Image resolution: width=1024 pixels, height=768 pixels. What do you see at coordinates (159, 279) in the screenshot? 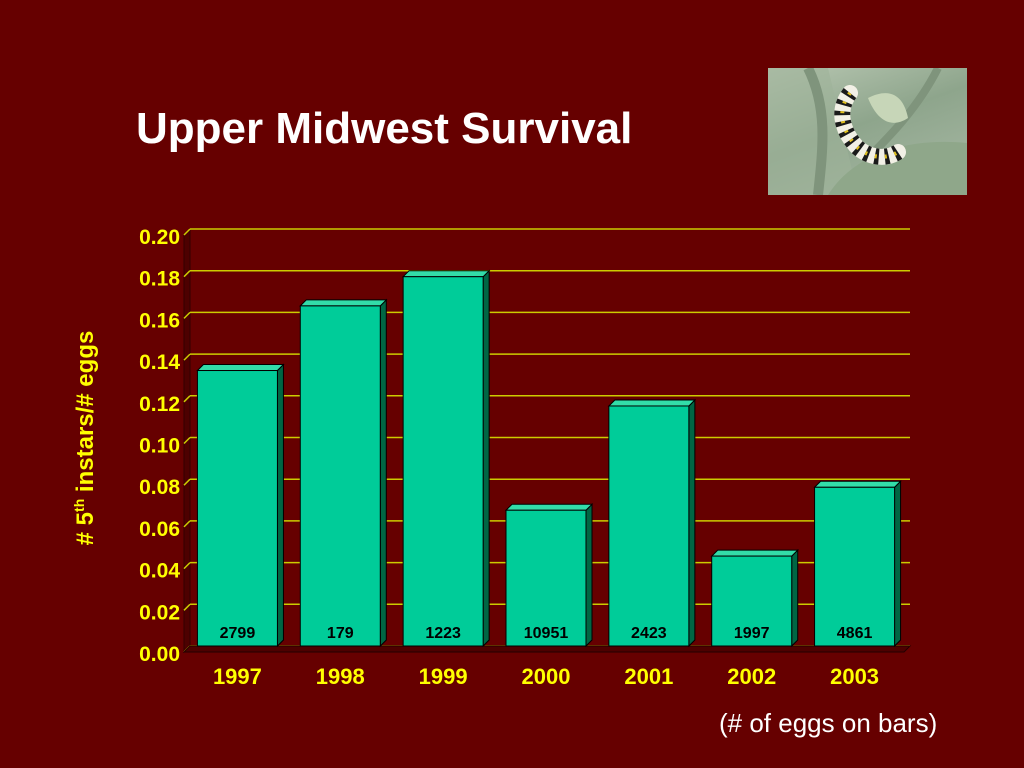
I see `y-tick-label: 0.18` at bounding box center [159, 279].